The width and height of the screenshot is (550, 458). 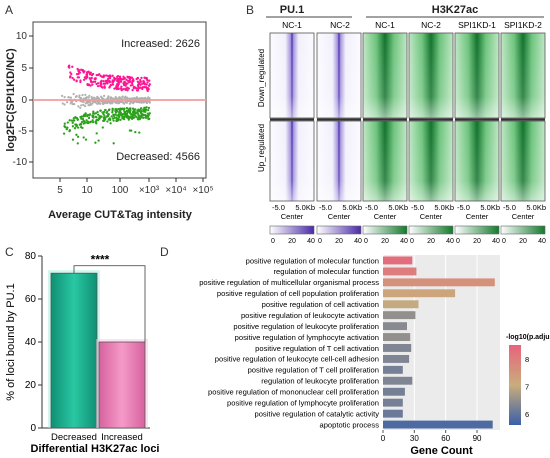 I want to click on panel-a-ytick: -10, so click(x=20, y=162).